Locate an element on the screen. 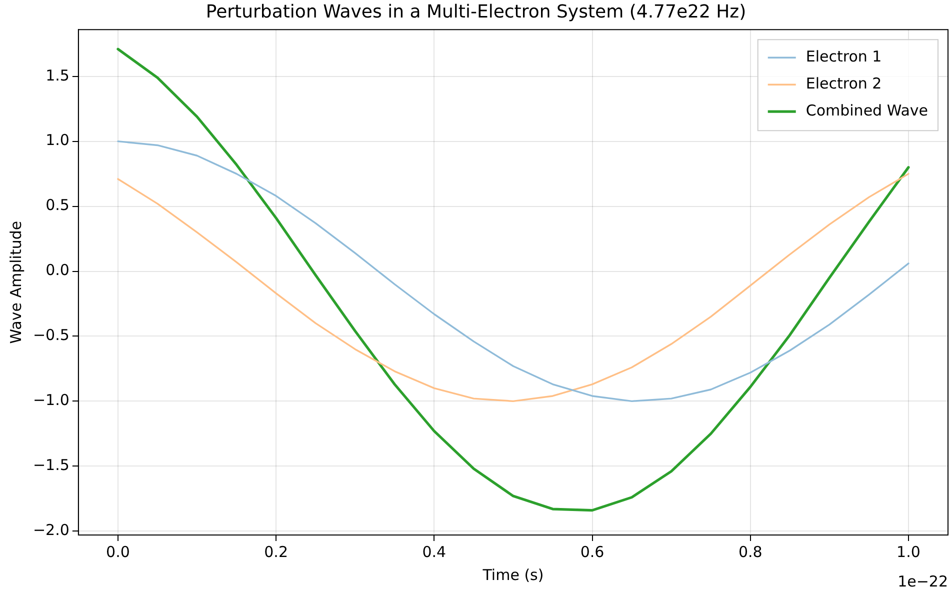 The height and width of the screenshot is (611, 952). x-tick-label: 0.8 is located at coordinates (750, 551).